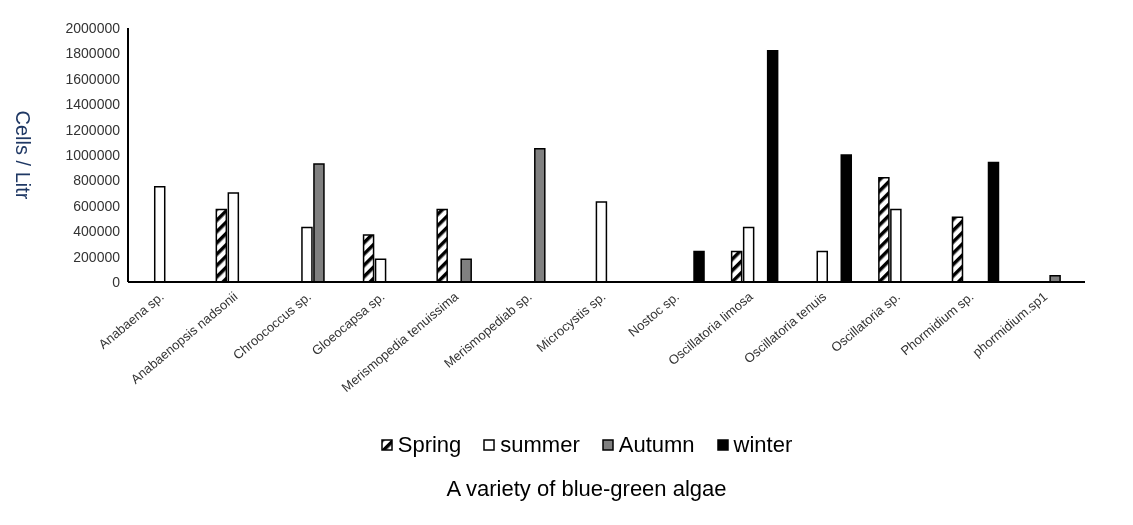 The width and height of the screenshot is (1133, 525). Describe the element at coordinates (97, 205) in the screenshot. I see `y-tick-label: 600000` at that location.